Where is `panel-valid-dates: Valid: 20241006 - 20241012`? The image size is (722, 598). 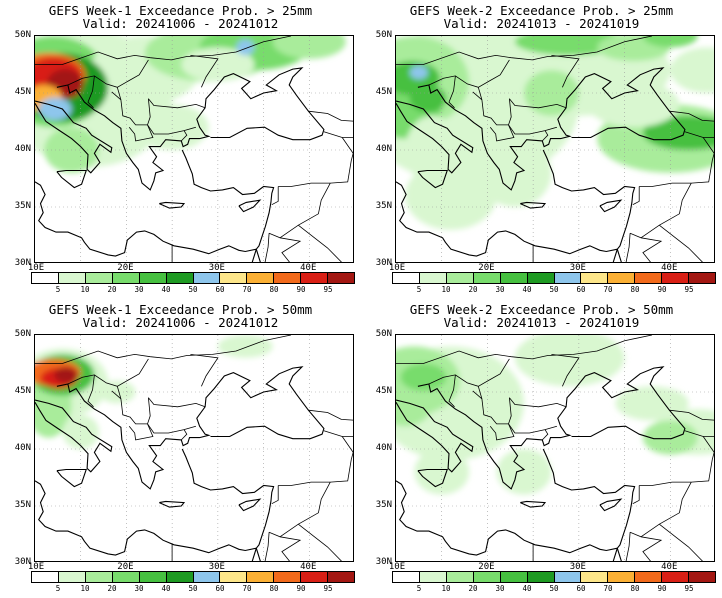
panel-valid-dates: Valid: 20241006 - 20241012 is located at coordinates (180, 322).